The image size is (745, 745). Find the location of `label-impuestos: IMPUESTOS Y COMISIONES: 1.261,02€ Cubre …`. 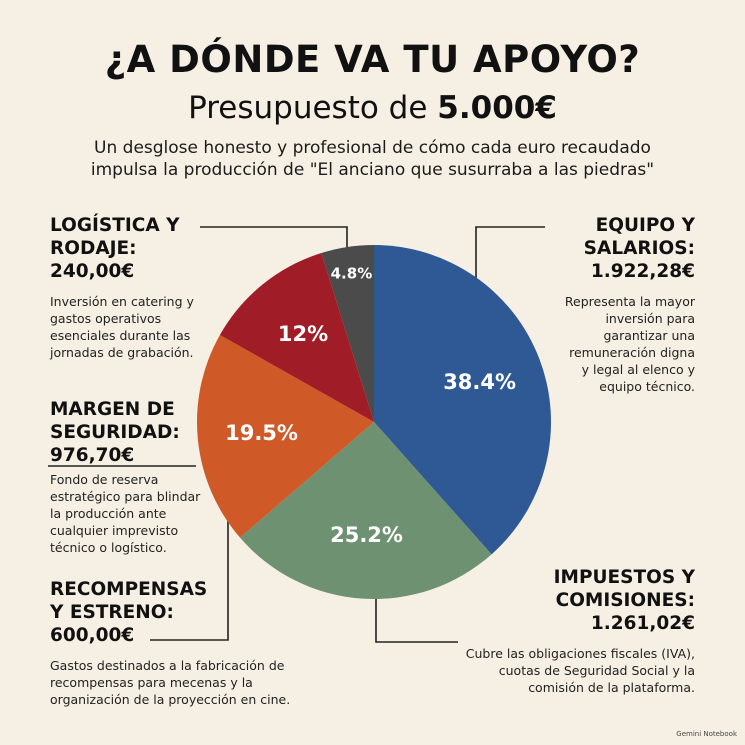

label-impuestos: IMPUESTOS Y COMISIONES: 1.261,02€ Cubre … is located at coordinates (545, 631).